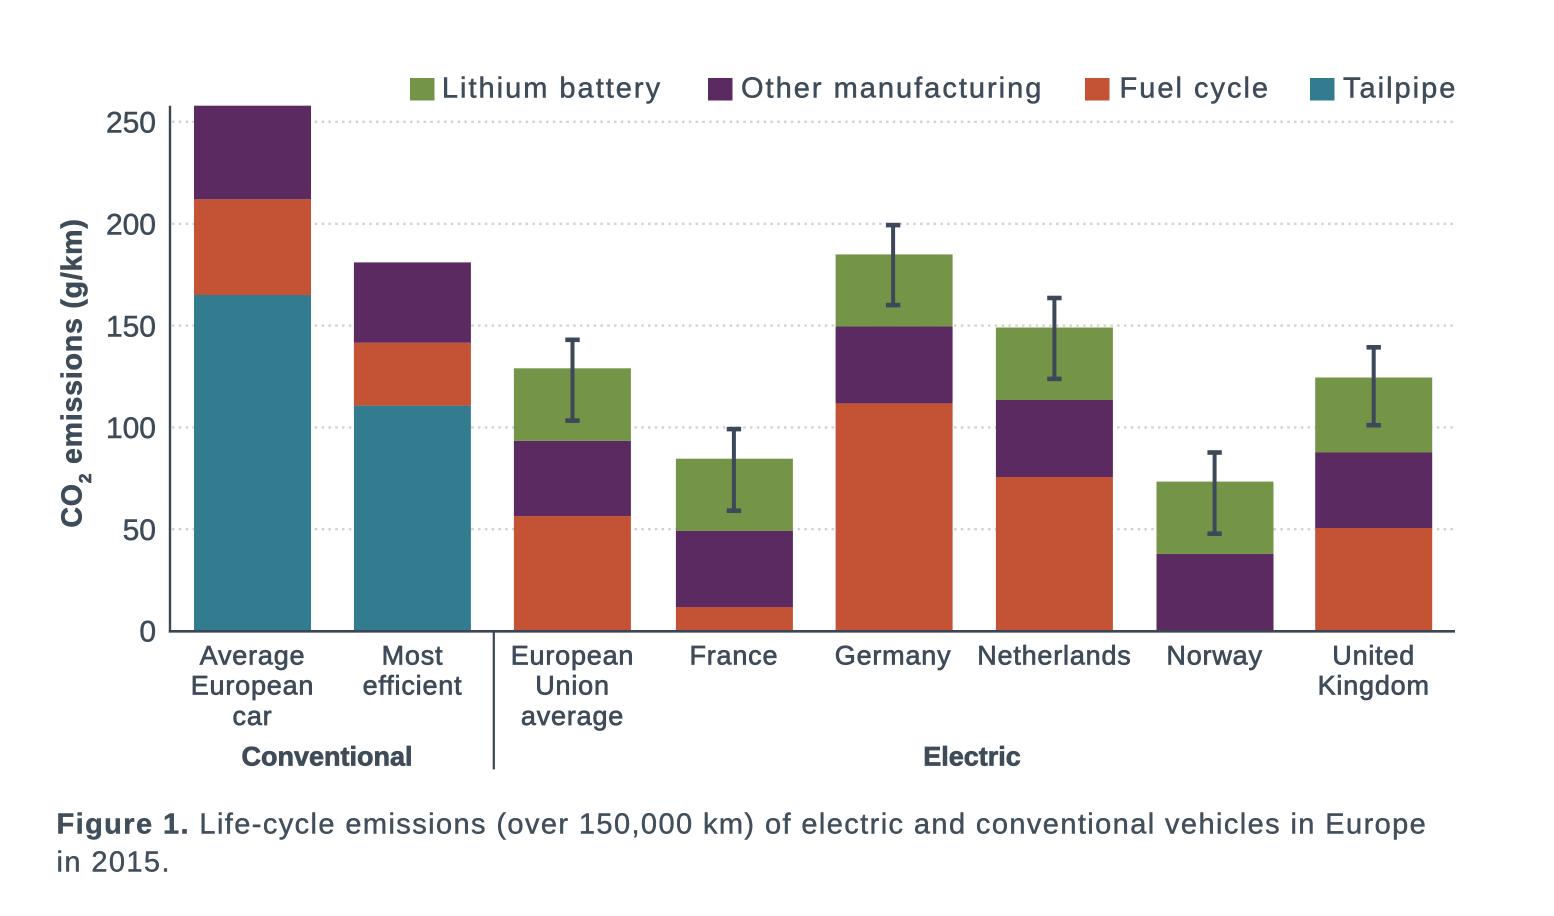 The width and height of the screenshot is (1554, 916). Describe the element at coordinates (253, 716) in the screenshot. I see `svg-text: car` at that location.